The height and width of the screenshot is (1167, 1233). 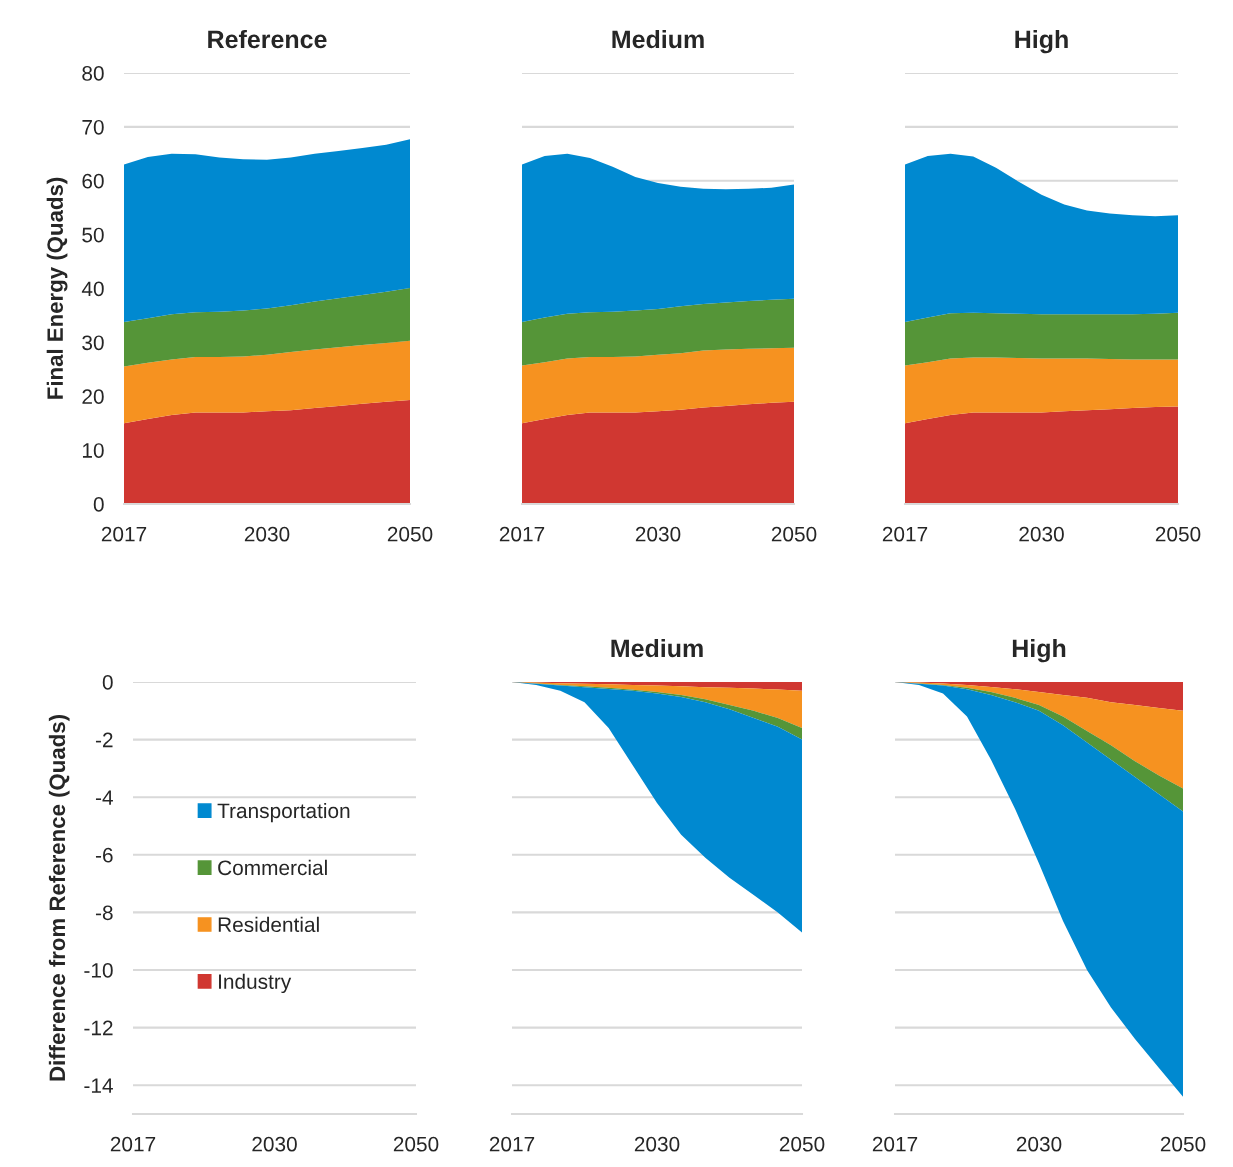 I want to click on y-tick-label: 70, so click(x=93, y=127).